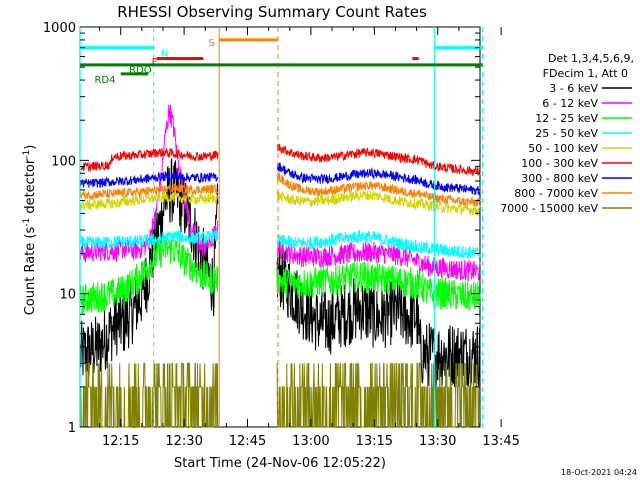 The width and height of the screenshot is (640, 480). What do you see at coordinates (211, 43) in the screenshot?
I see `flag-label: S` at bounding box center [211, 43].